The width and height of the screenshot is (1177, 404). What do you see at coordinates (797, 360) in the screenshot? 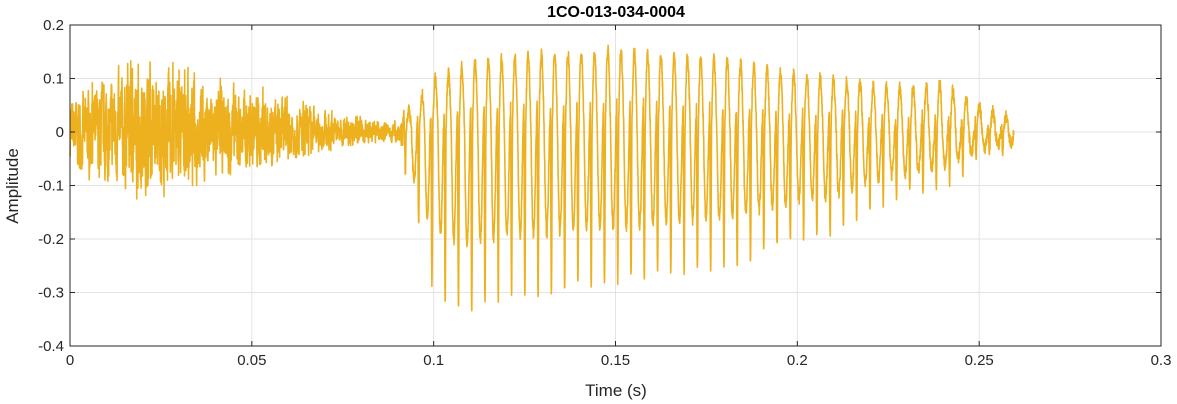
I see `x-tick-label: 0.2` at bounding box center [797, 360].